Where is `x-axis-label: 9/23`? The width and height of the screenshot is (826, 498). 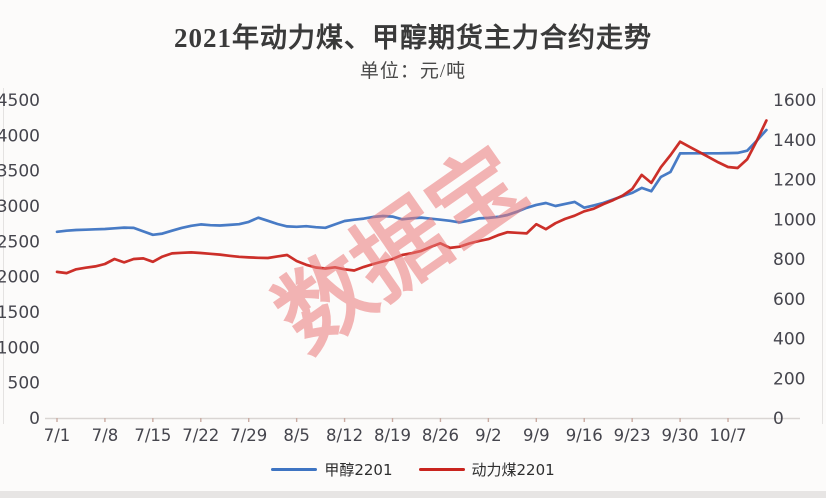 x-axis-label: 9/23 is located at coordinates (632, 435).